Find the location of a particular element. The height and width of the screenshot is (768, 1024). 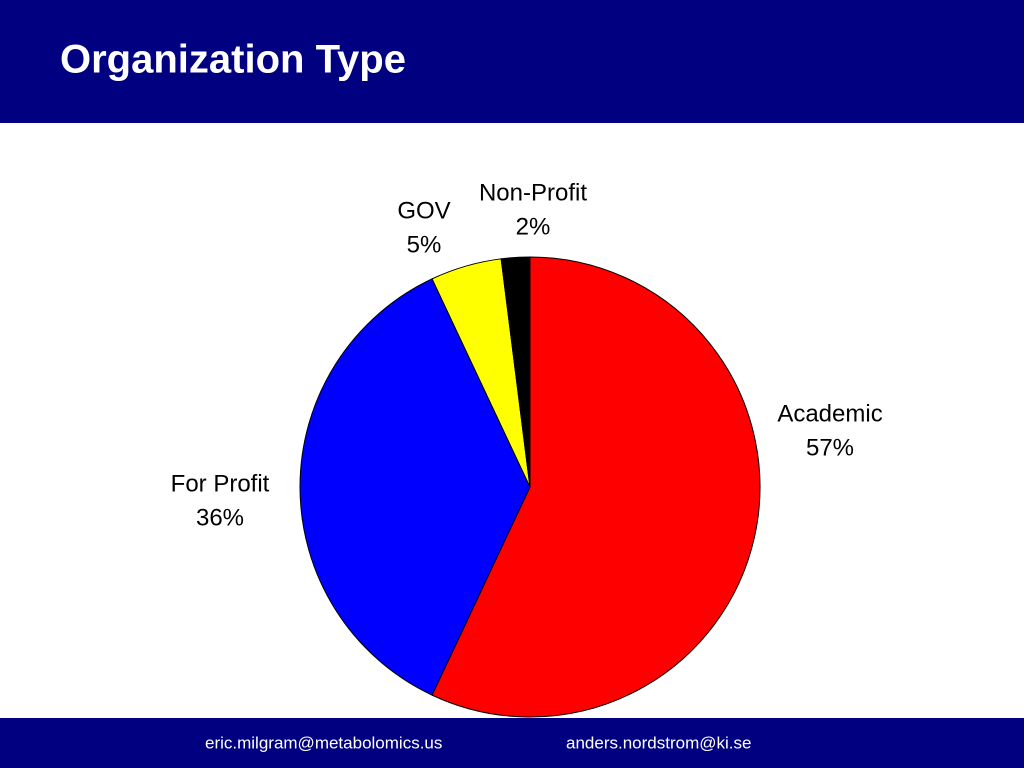

slice-value-label: 2% is located at coordinates (533, 226).